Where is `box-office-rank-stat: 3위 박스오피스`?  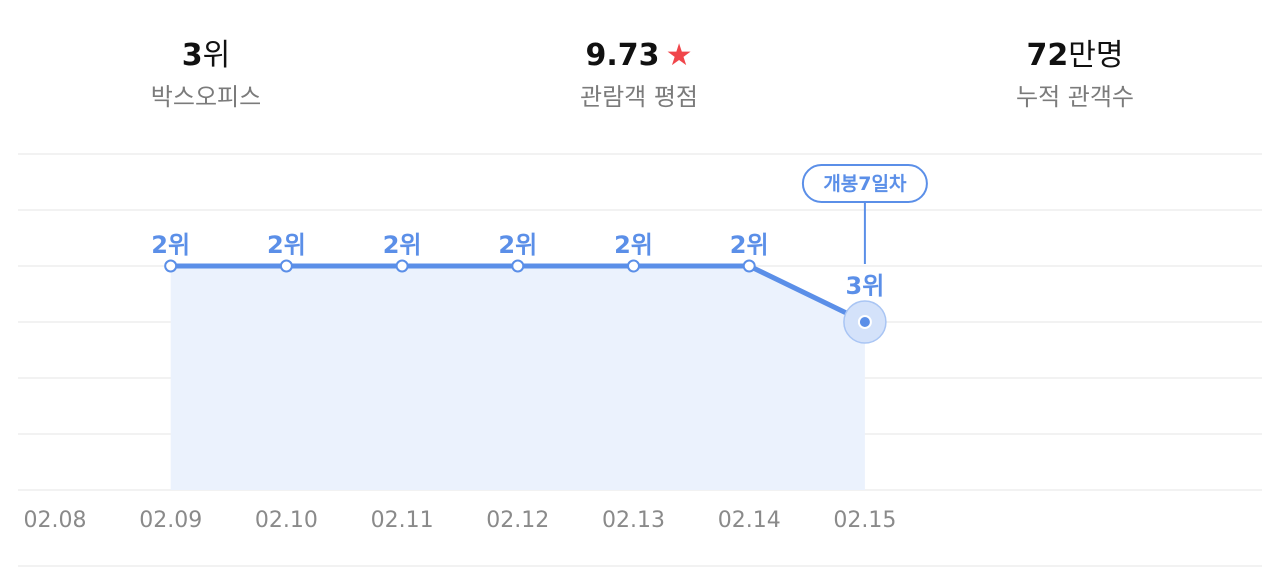
box-office-rank-stat: 3위 박스오피스 is located at coordinates (206, 74).